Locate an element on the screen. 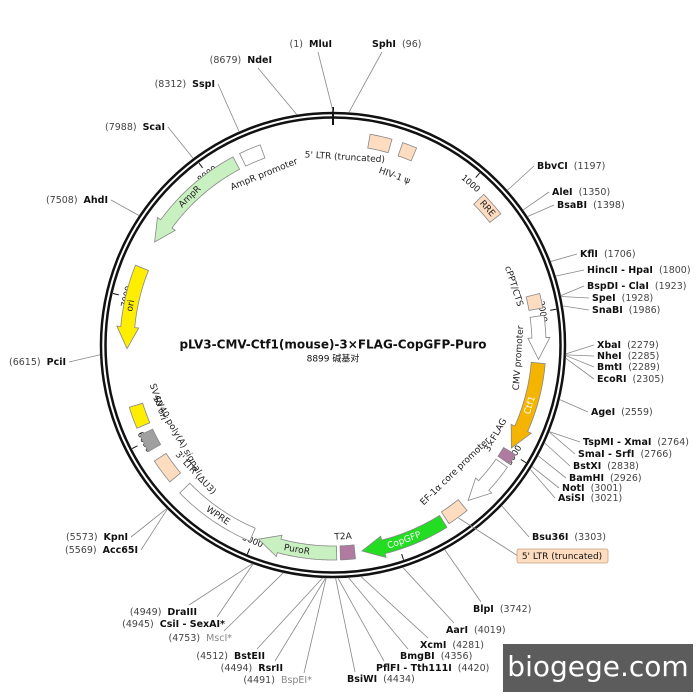 This screenshot has width=700, height=700. enzyme-label: BmgBI (4356) is located at coordinates (436, 656).